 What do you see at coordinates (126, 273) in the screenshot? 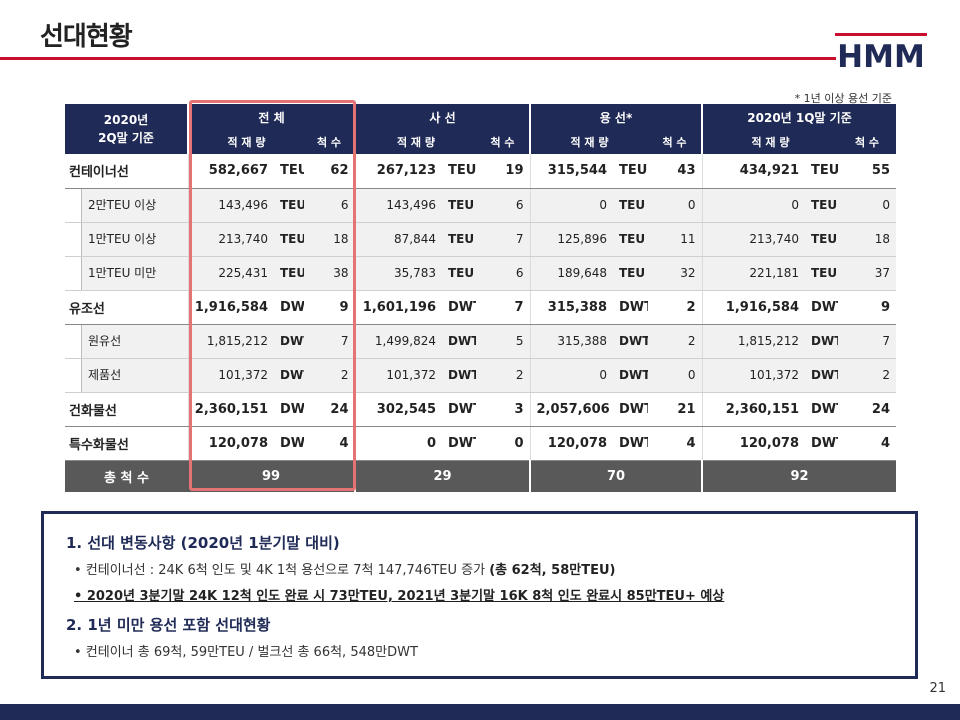
I see `row-label: 1만TEU 미만` at bounding box center [126, 273].